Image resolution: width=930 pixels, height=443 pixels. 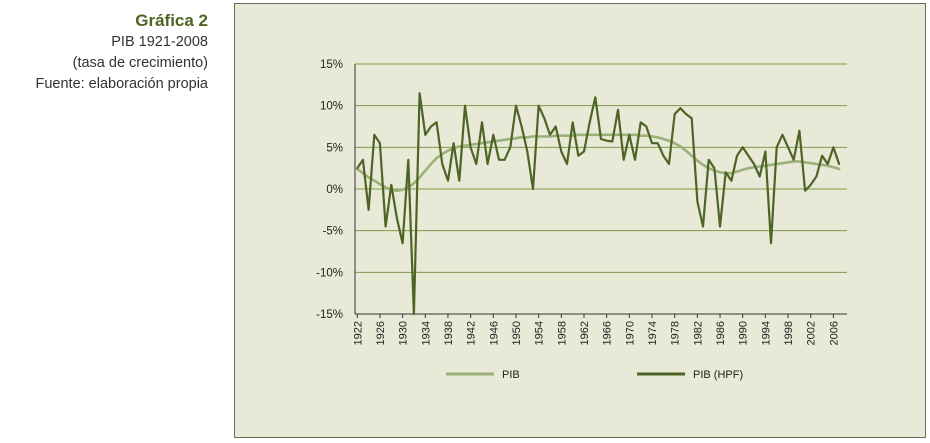 What do you see at coordinates (449, 333) in the screenshot?
I see `x-tick-label: 1938` at bounding box center [449, 333].